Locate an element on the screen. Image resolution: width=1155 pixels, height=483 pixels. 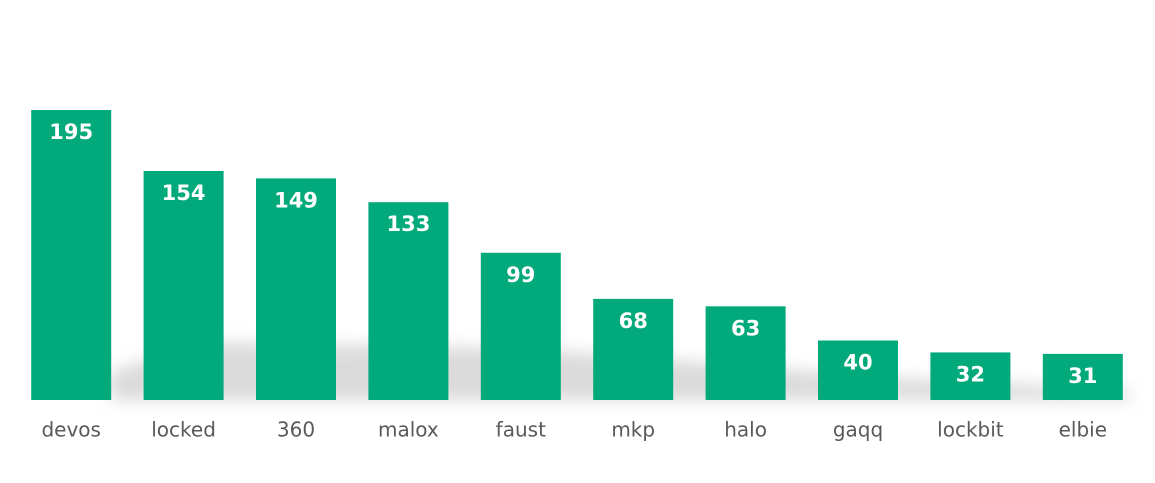
x-tick-label: lockbit is located at coordinates (970, 430).